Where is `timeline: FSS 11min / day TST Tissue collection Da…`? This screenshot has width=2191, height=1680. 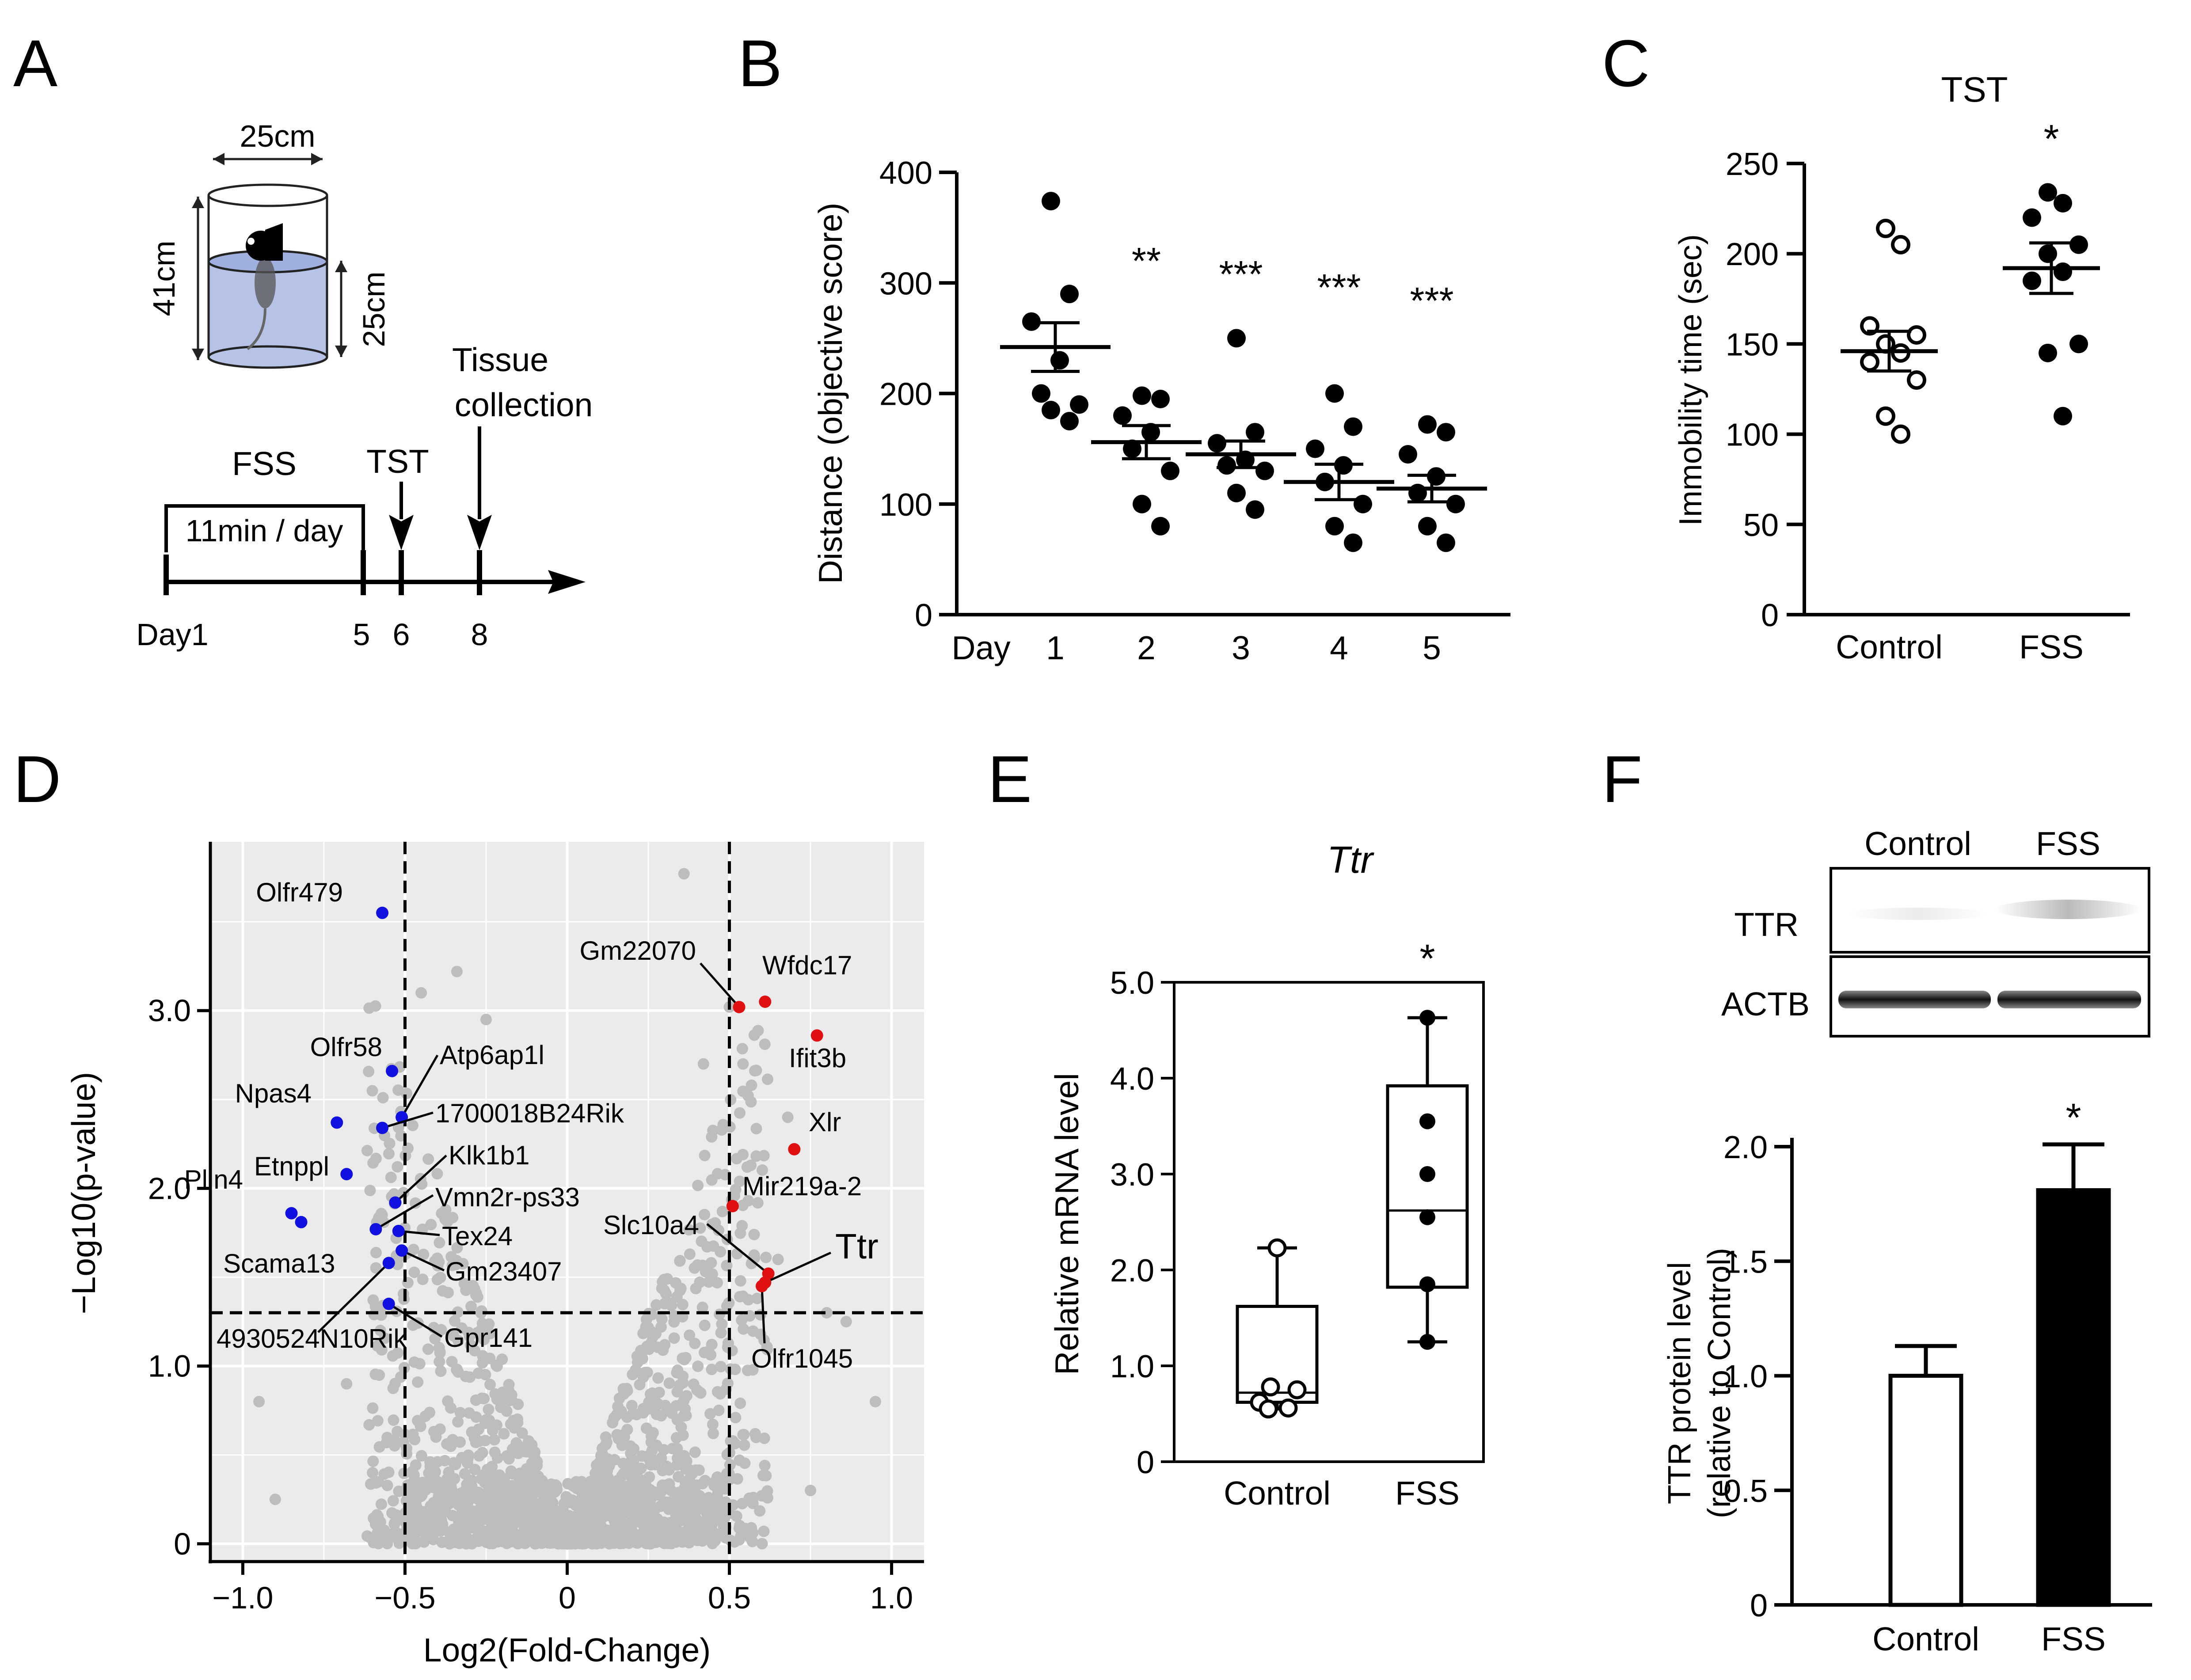
timeline: FSS 11min / day TST Tissue collection Da… is located at coordinates (365, 496).